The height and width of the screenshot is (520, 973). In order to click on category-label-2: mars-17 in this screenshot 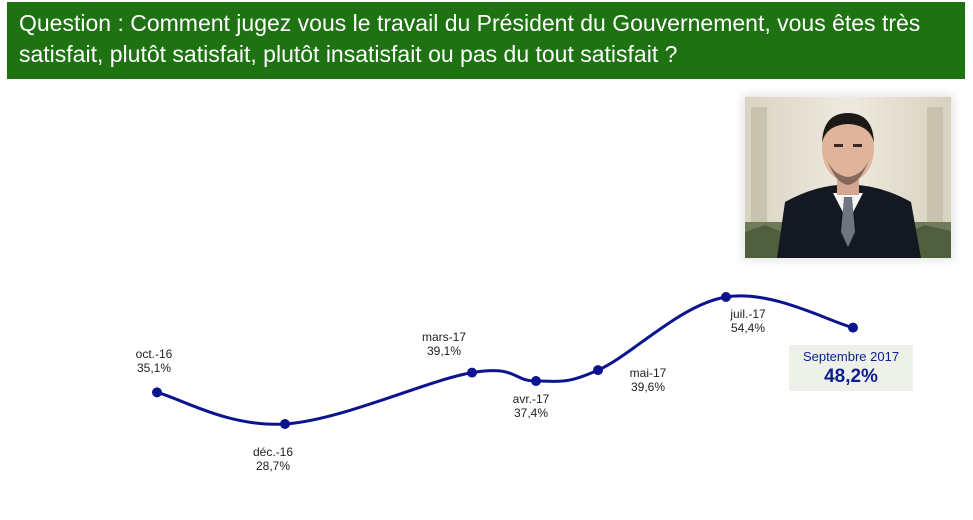, I will do `click(444, 337)`.